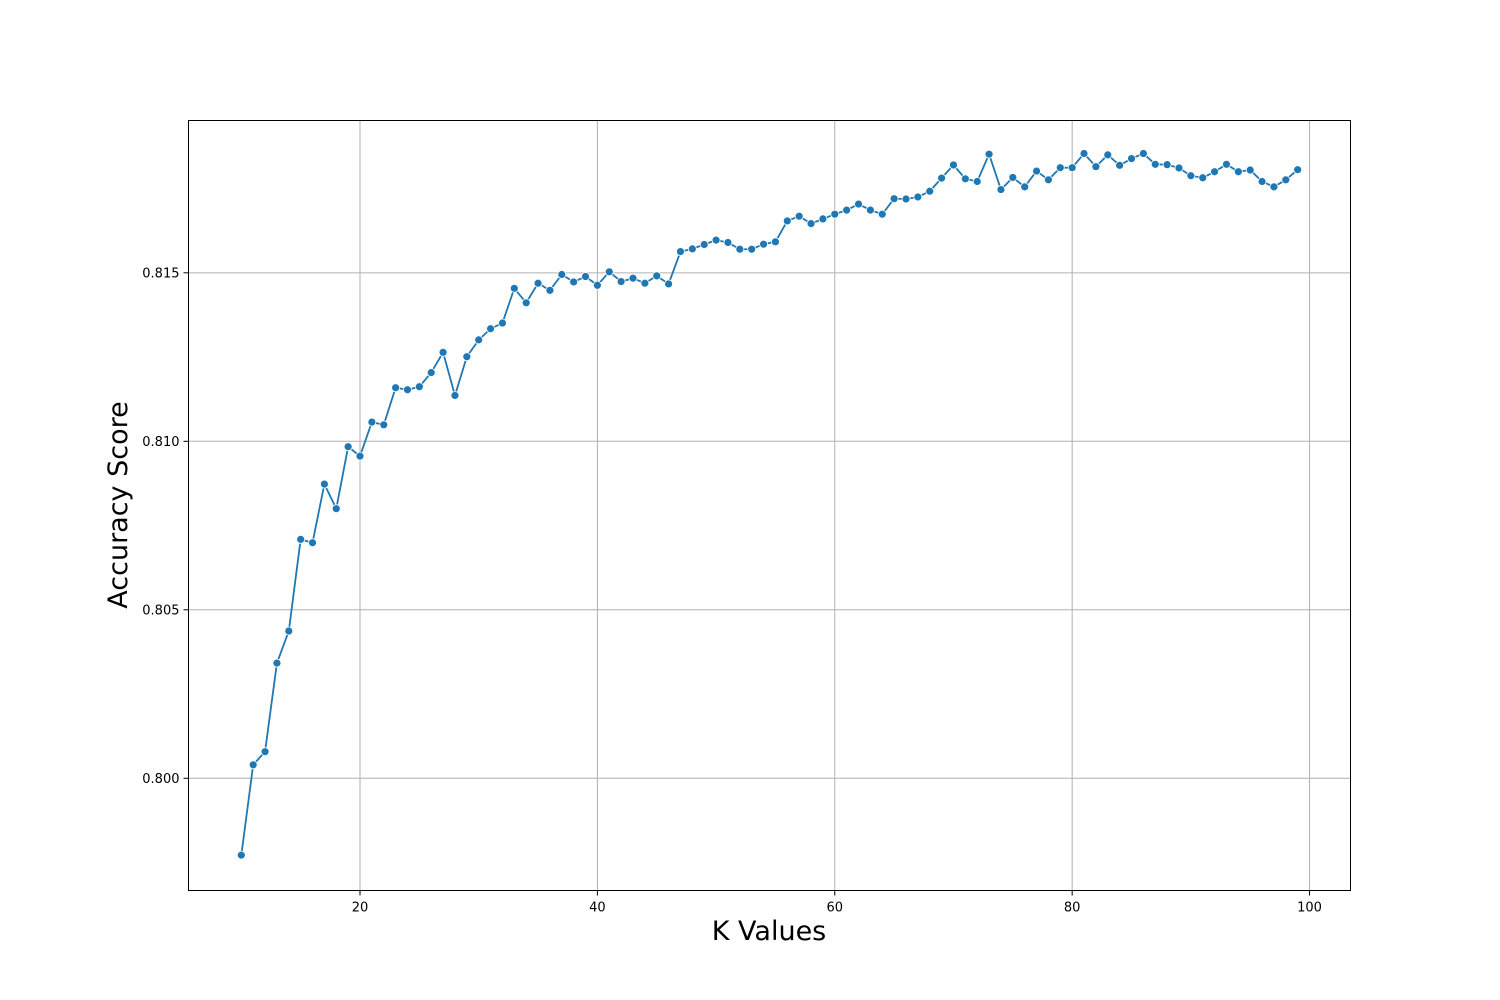  What do you see at coordinates (360, 908) in the screenshot?
I see `x-tick-label: 20` at bounding box center [360, 908].